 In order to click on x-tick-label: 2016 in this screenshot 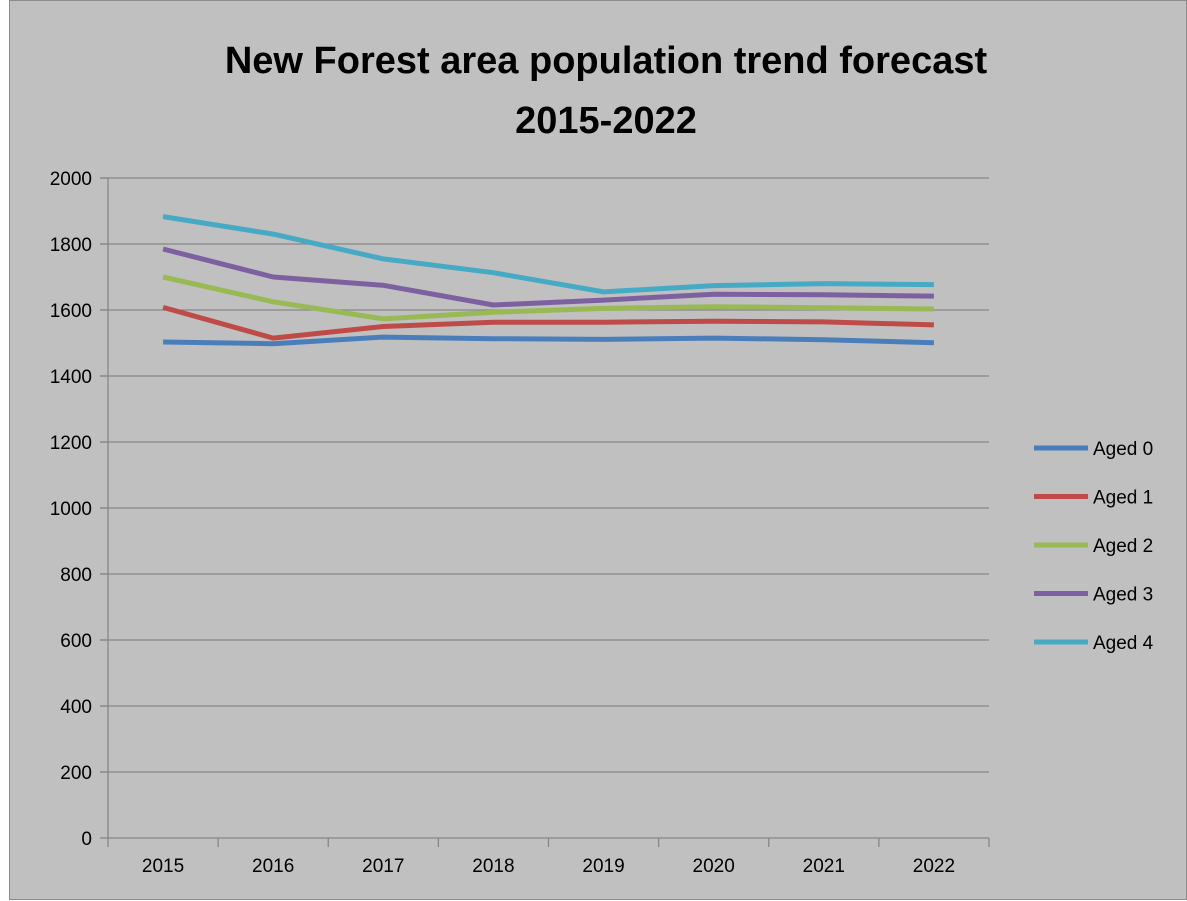, I will do `click(273, 866)`.